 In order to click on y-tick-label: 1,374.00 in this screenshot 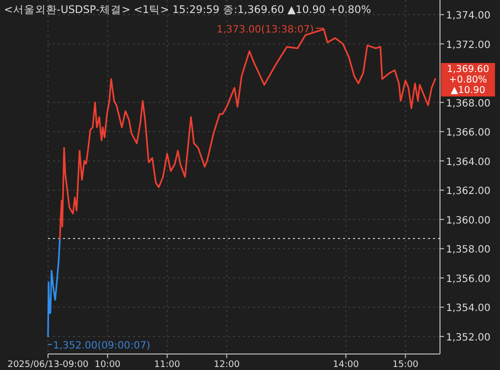, I will do `click(468, 16)`.